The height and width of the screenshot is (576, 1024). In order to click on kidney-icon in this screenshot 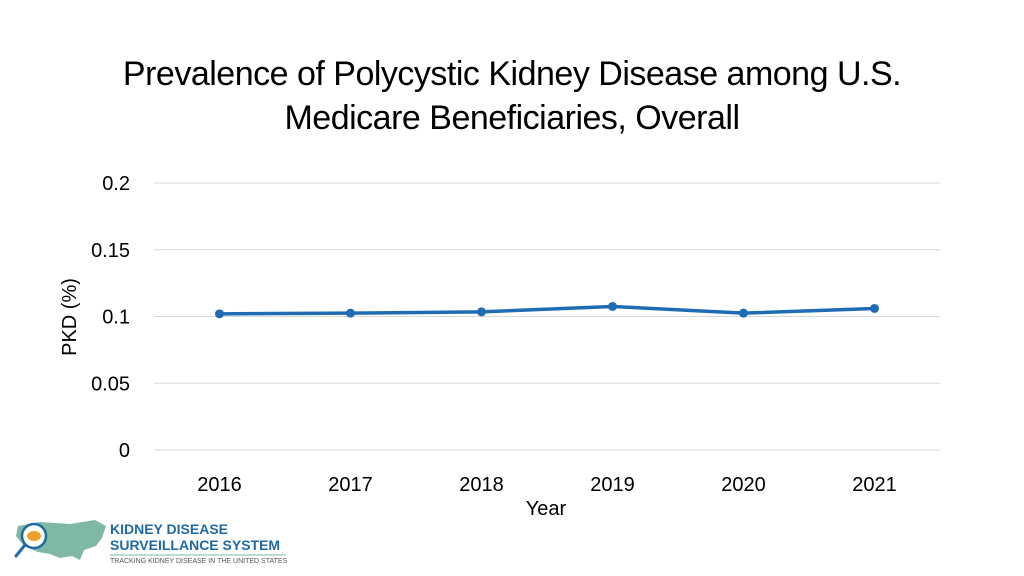, I will do `click(34, 536)`.